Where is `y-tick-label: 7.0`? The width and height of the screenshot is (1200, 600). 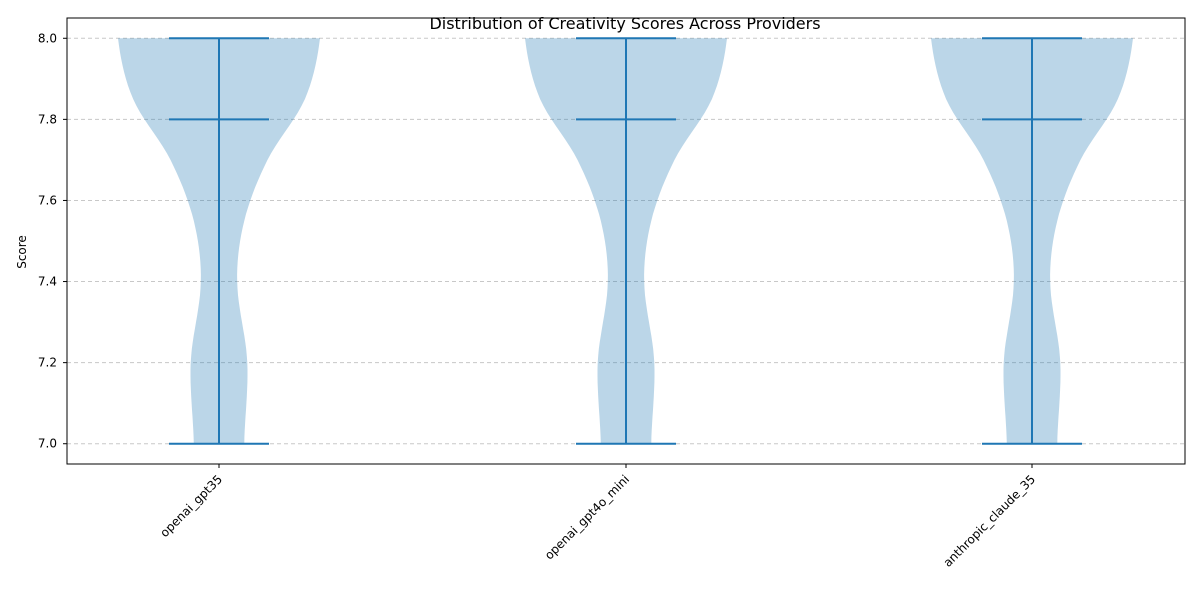 y-tick-label: 7.0 is located at coordinates (47, 444).